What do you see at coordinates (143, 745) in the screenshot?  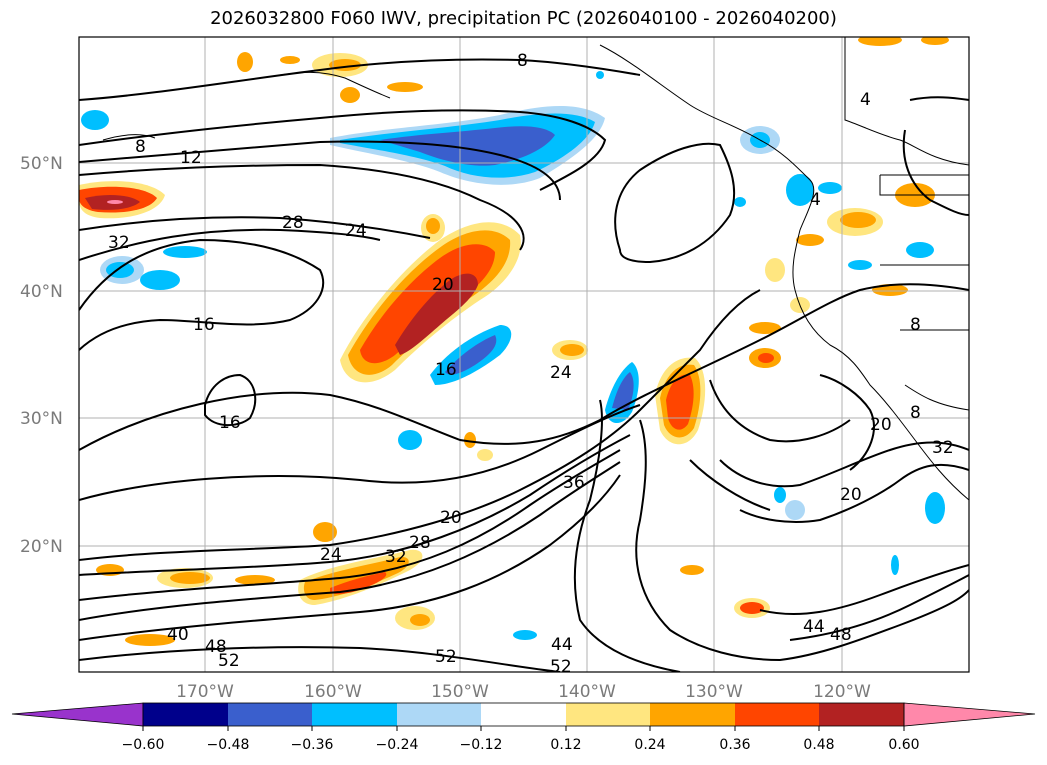 I see `colorbar-tick-label: −0.60` at bounding box center [143, 745].